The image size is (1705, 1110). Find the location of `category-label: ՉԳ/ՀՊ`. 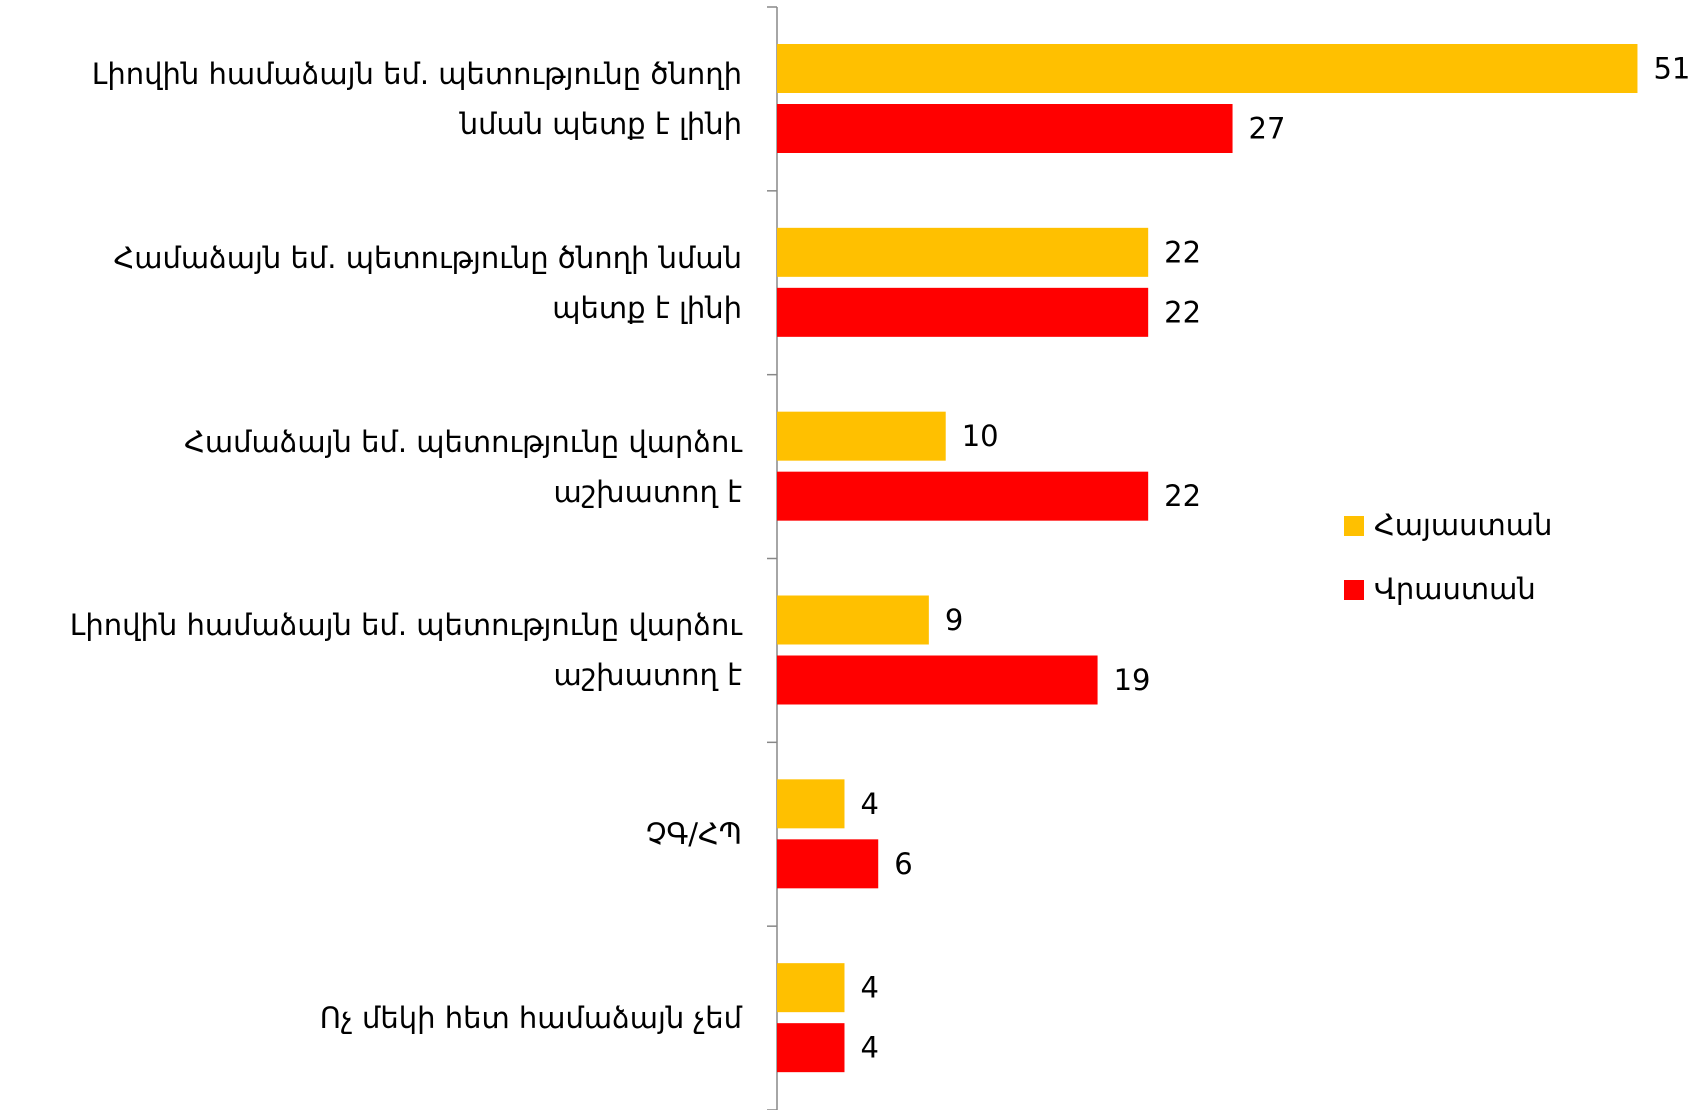

category-label: ՉԳ/ՀՊ is located at coordinates (693, 834).